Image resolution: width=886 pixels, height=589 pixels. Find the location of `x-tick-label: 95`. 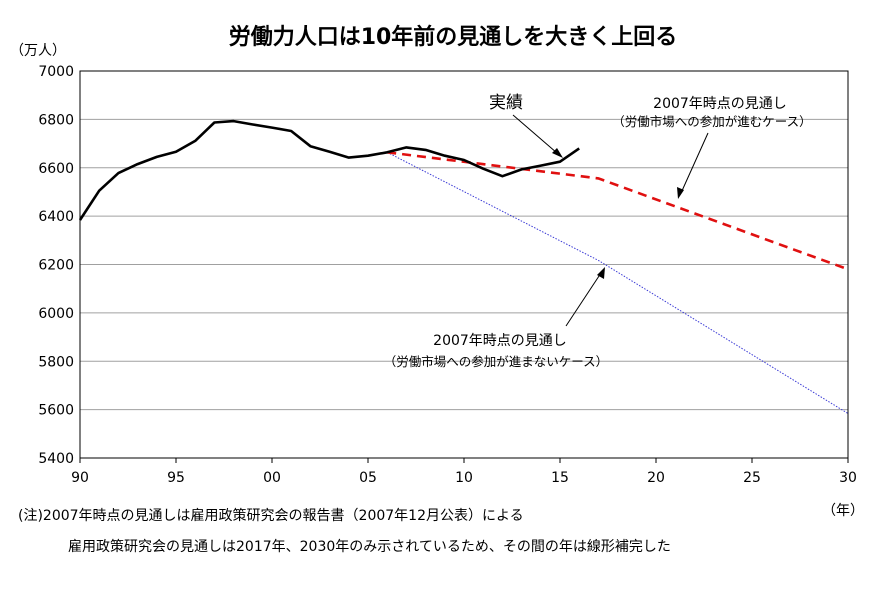

x-tick-label: 95 is located at coordinates (176, 478).